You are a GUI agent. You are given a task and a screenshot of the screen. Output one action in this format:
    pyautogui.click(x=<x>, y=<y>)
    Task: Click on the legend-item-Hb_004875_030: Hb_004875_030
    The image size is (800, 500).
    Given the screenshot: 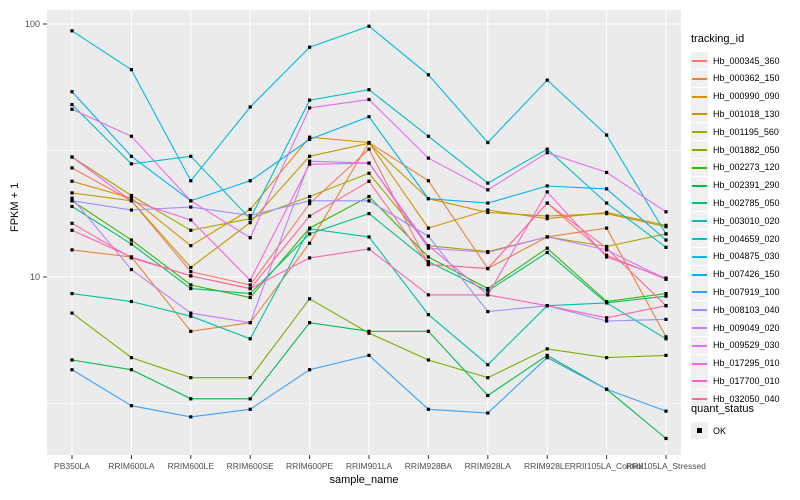 What is the action you would take?
    pyautogui.click(x=735, y=256)
    